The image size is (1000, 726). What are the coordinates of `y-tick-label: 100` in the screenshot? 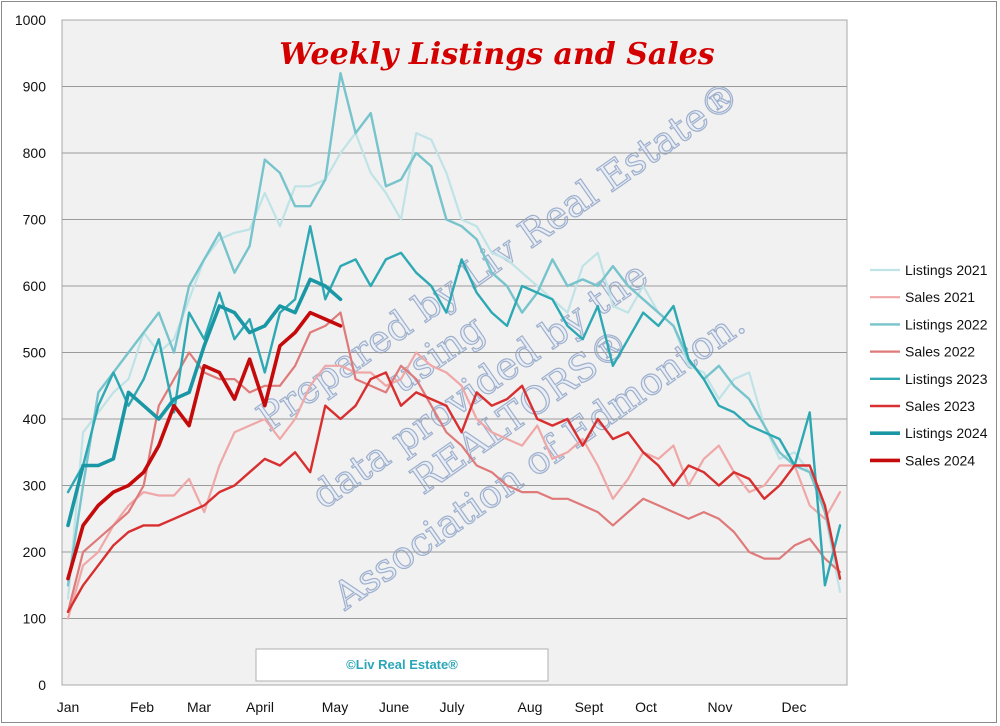 It's located at (35, 619).